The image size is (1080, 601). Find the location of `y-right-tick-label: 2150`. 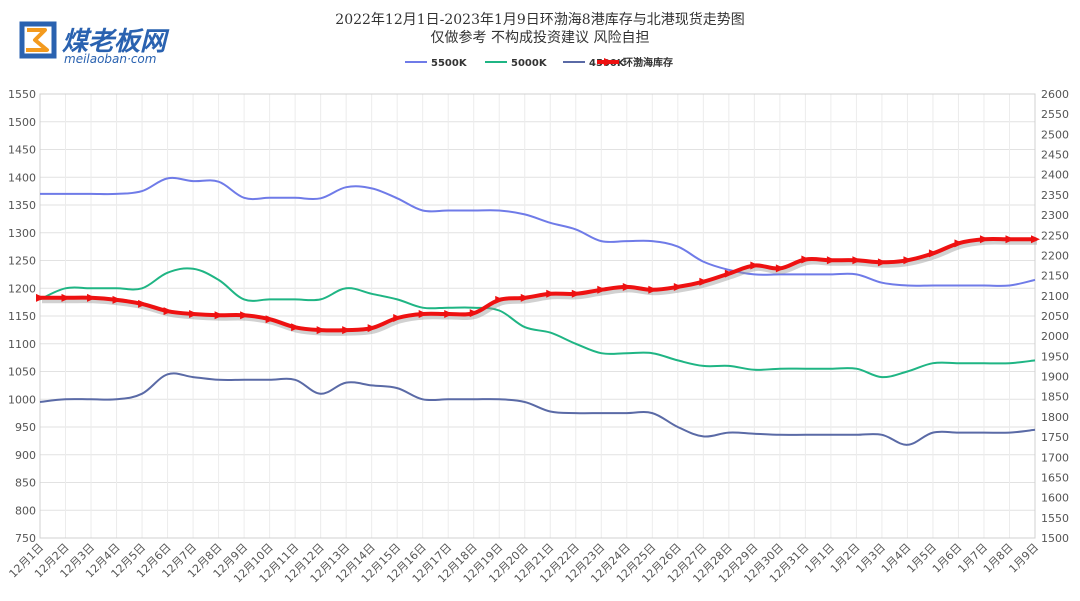

y-right-tick-label: 2150 is located at coordinates (1055, 276).